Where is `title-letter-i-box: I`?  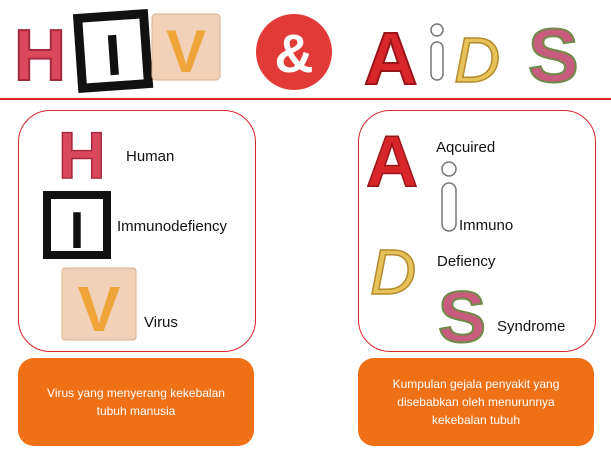
title-letter-i-box: I is located at coordinates (113, 51).